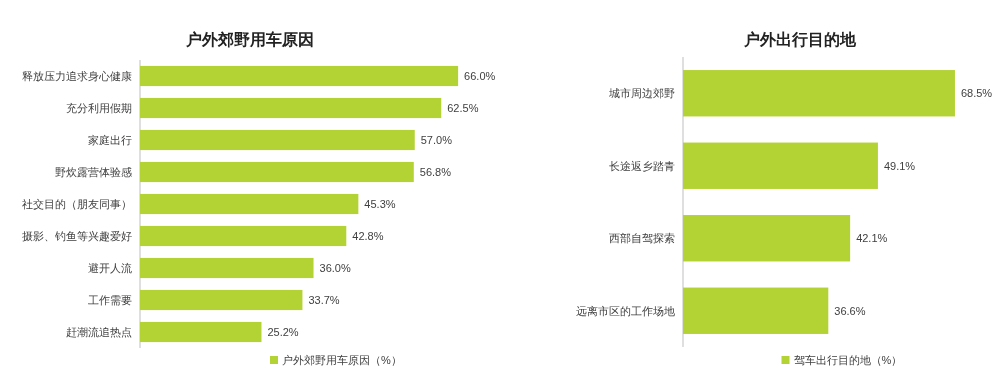 The width and height of the screenshot is (1005, 376). What do you see at coordinates (77, 76) in the screenshot?
I see `y-tick-label: 释放压力追求身心健康` at bounding box center [77, 76].